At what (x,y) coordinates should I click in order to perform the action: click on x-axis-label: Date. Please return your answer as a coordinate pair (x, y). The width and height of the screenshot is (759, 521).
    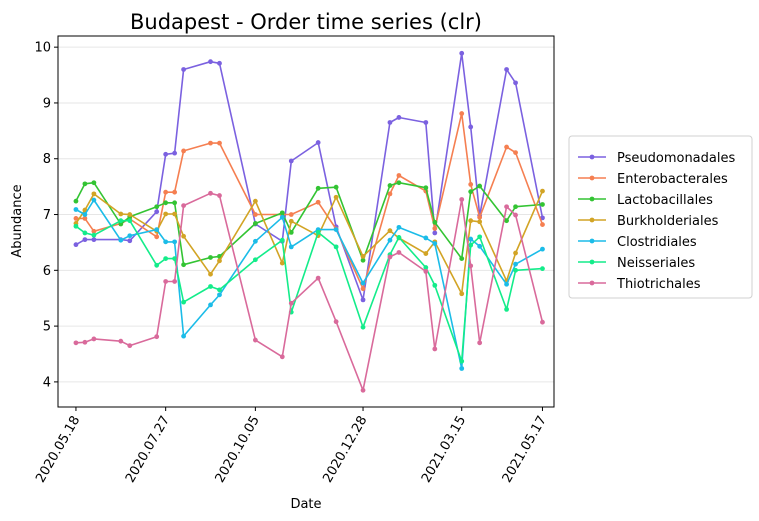
    Looking at the image, I should click on (305, 504).